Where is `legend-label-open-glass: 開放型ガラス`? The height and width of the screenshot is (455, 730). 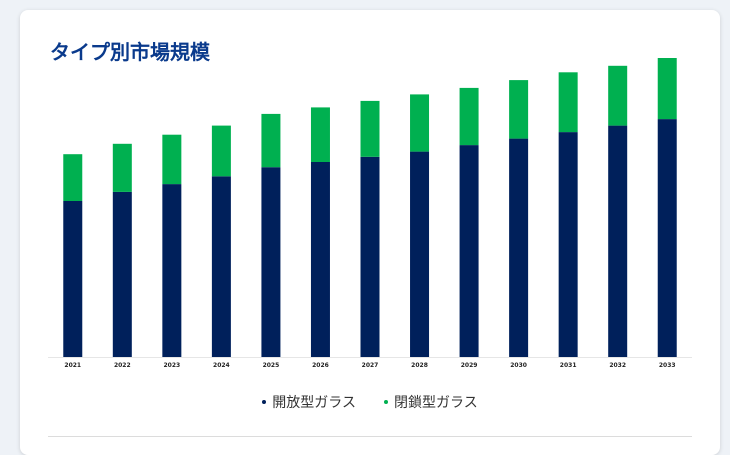
legend-label-open-glass: 開放型ガラス is located at coordinates (314, 403).